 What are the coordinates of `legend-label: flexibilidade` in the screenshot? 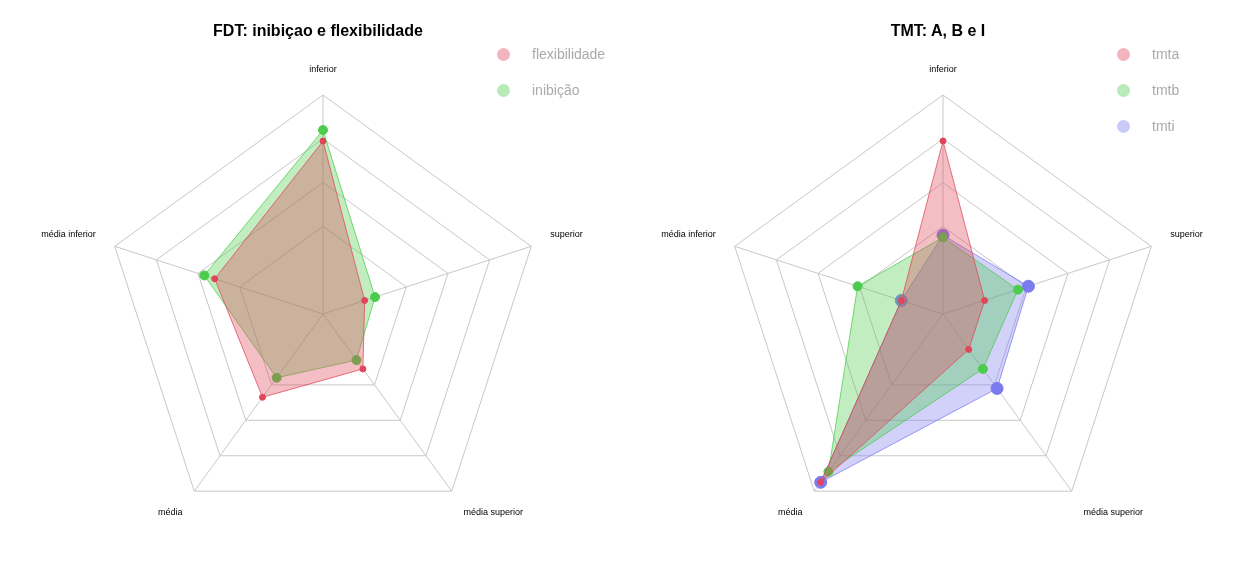 It's located at (569, 54).